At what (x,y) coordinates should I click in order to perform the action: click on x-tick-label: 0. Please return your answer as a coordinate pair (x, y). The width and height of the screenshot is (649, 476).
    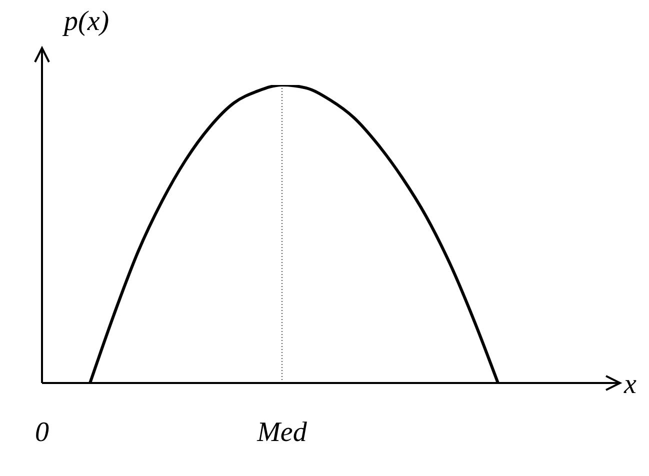
    Looking at the image, I should click on (42, 432).